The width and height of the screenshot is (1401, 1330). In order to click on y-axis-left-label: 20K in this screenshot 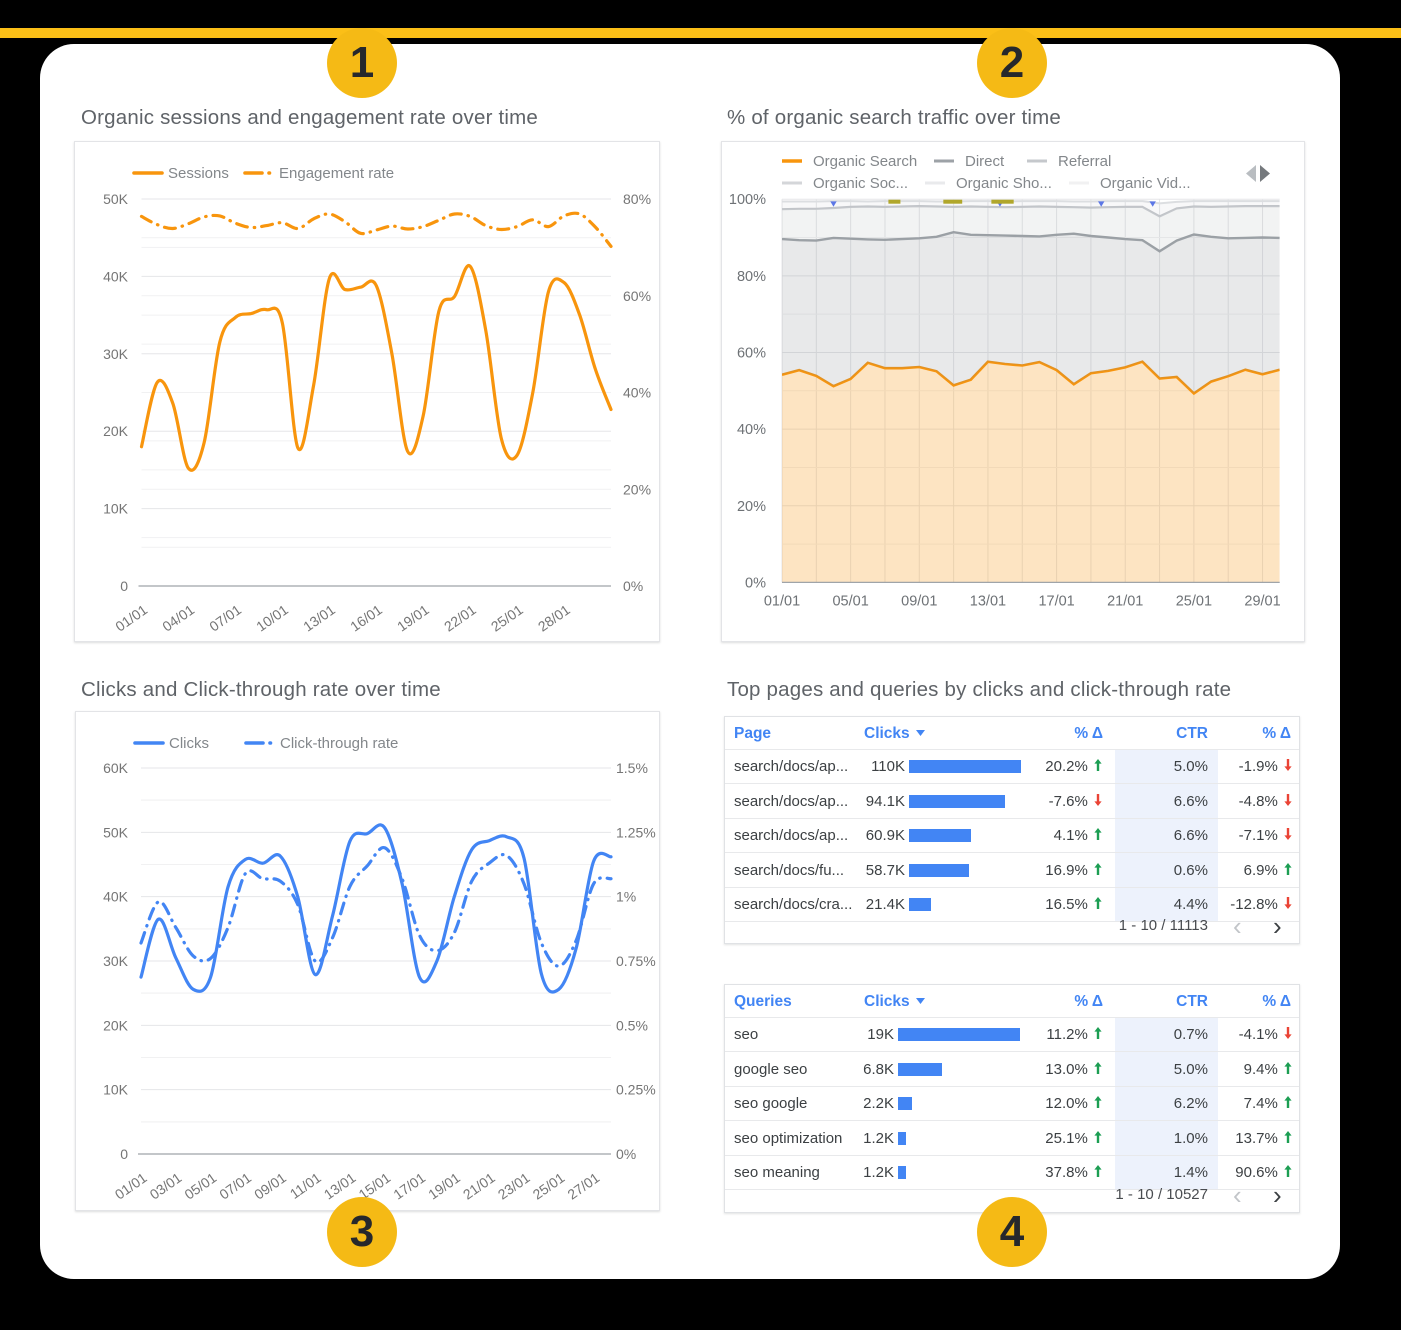, I will do `click(116, 1025)`.